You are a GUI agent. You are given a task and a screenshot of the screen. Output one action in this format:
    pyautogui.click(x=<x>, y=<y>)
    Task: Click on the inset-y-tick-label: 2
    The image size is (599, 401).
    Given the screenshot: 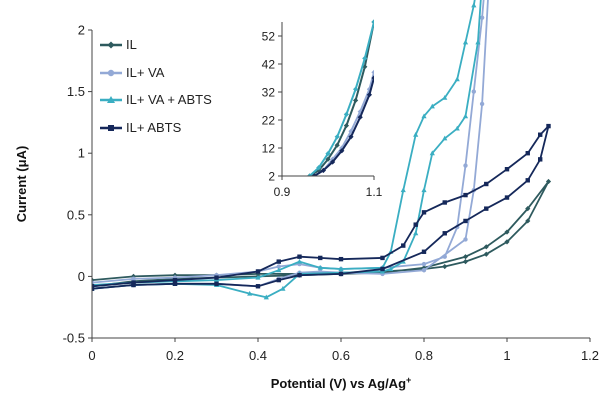 What is the action you would take?
    pyautogui.click(x=271, y=177)
    